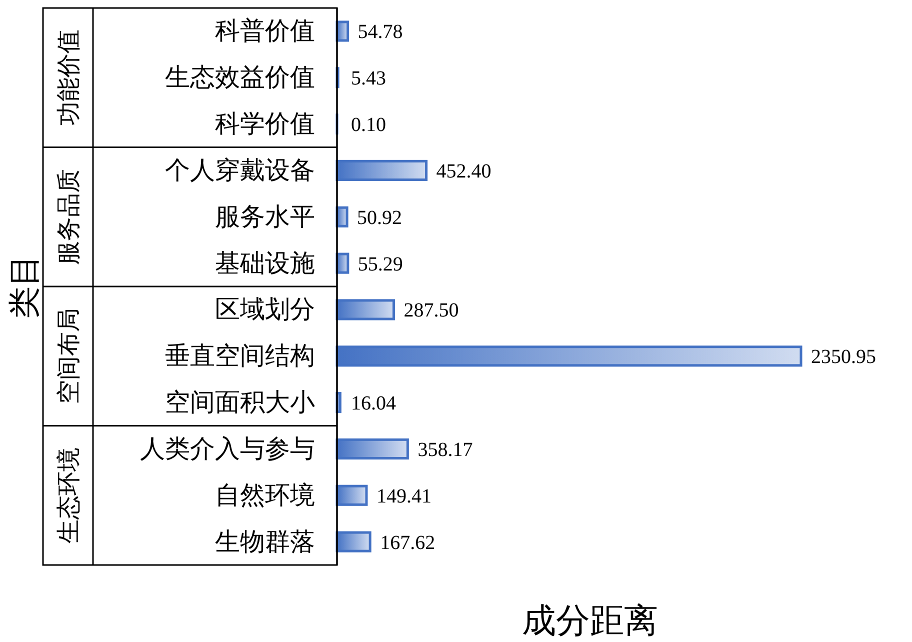  Describe the element at coordinates (368, 125) in the screenshot. I see `data-label: 0.10` at that location.